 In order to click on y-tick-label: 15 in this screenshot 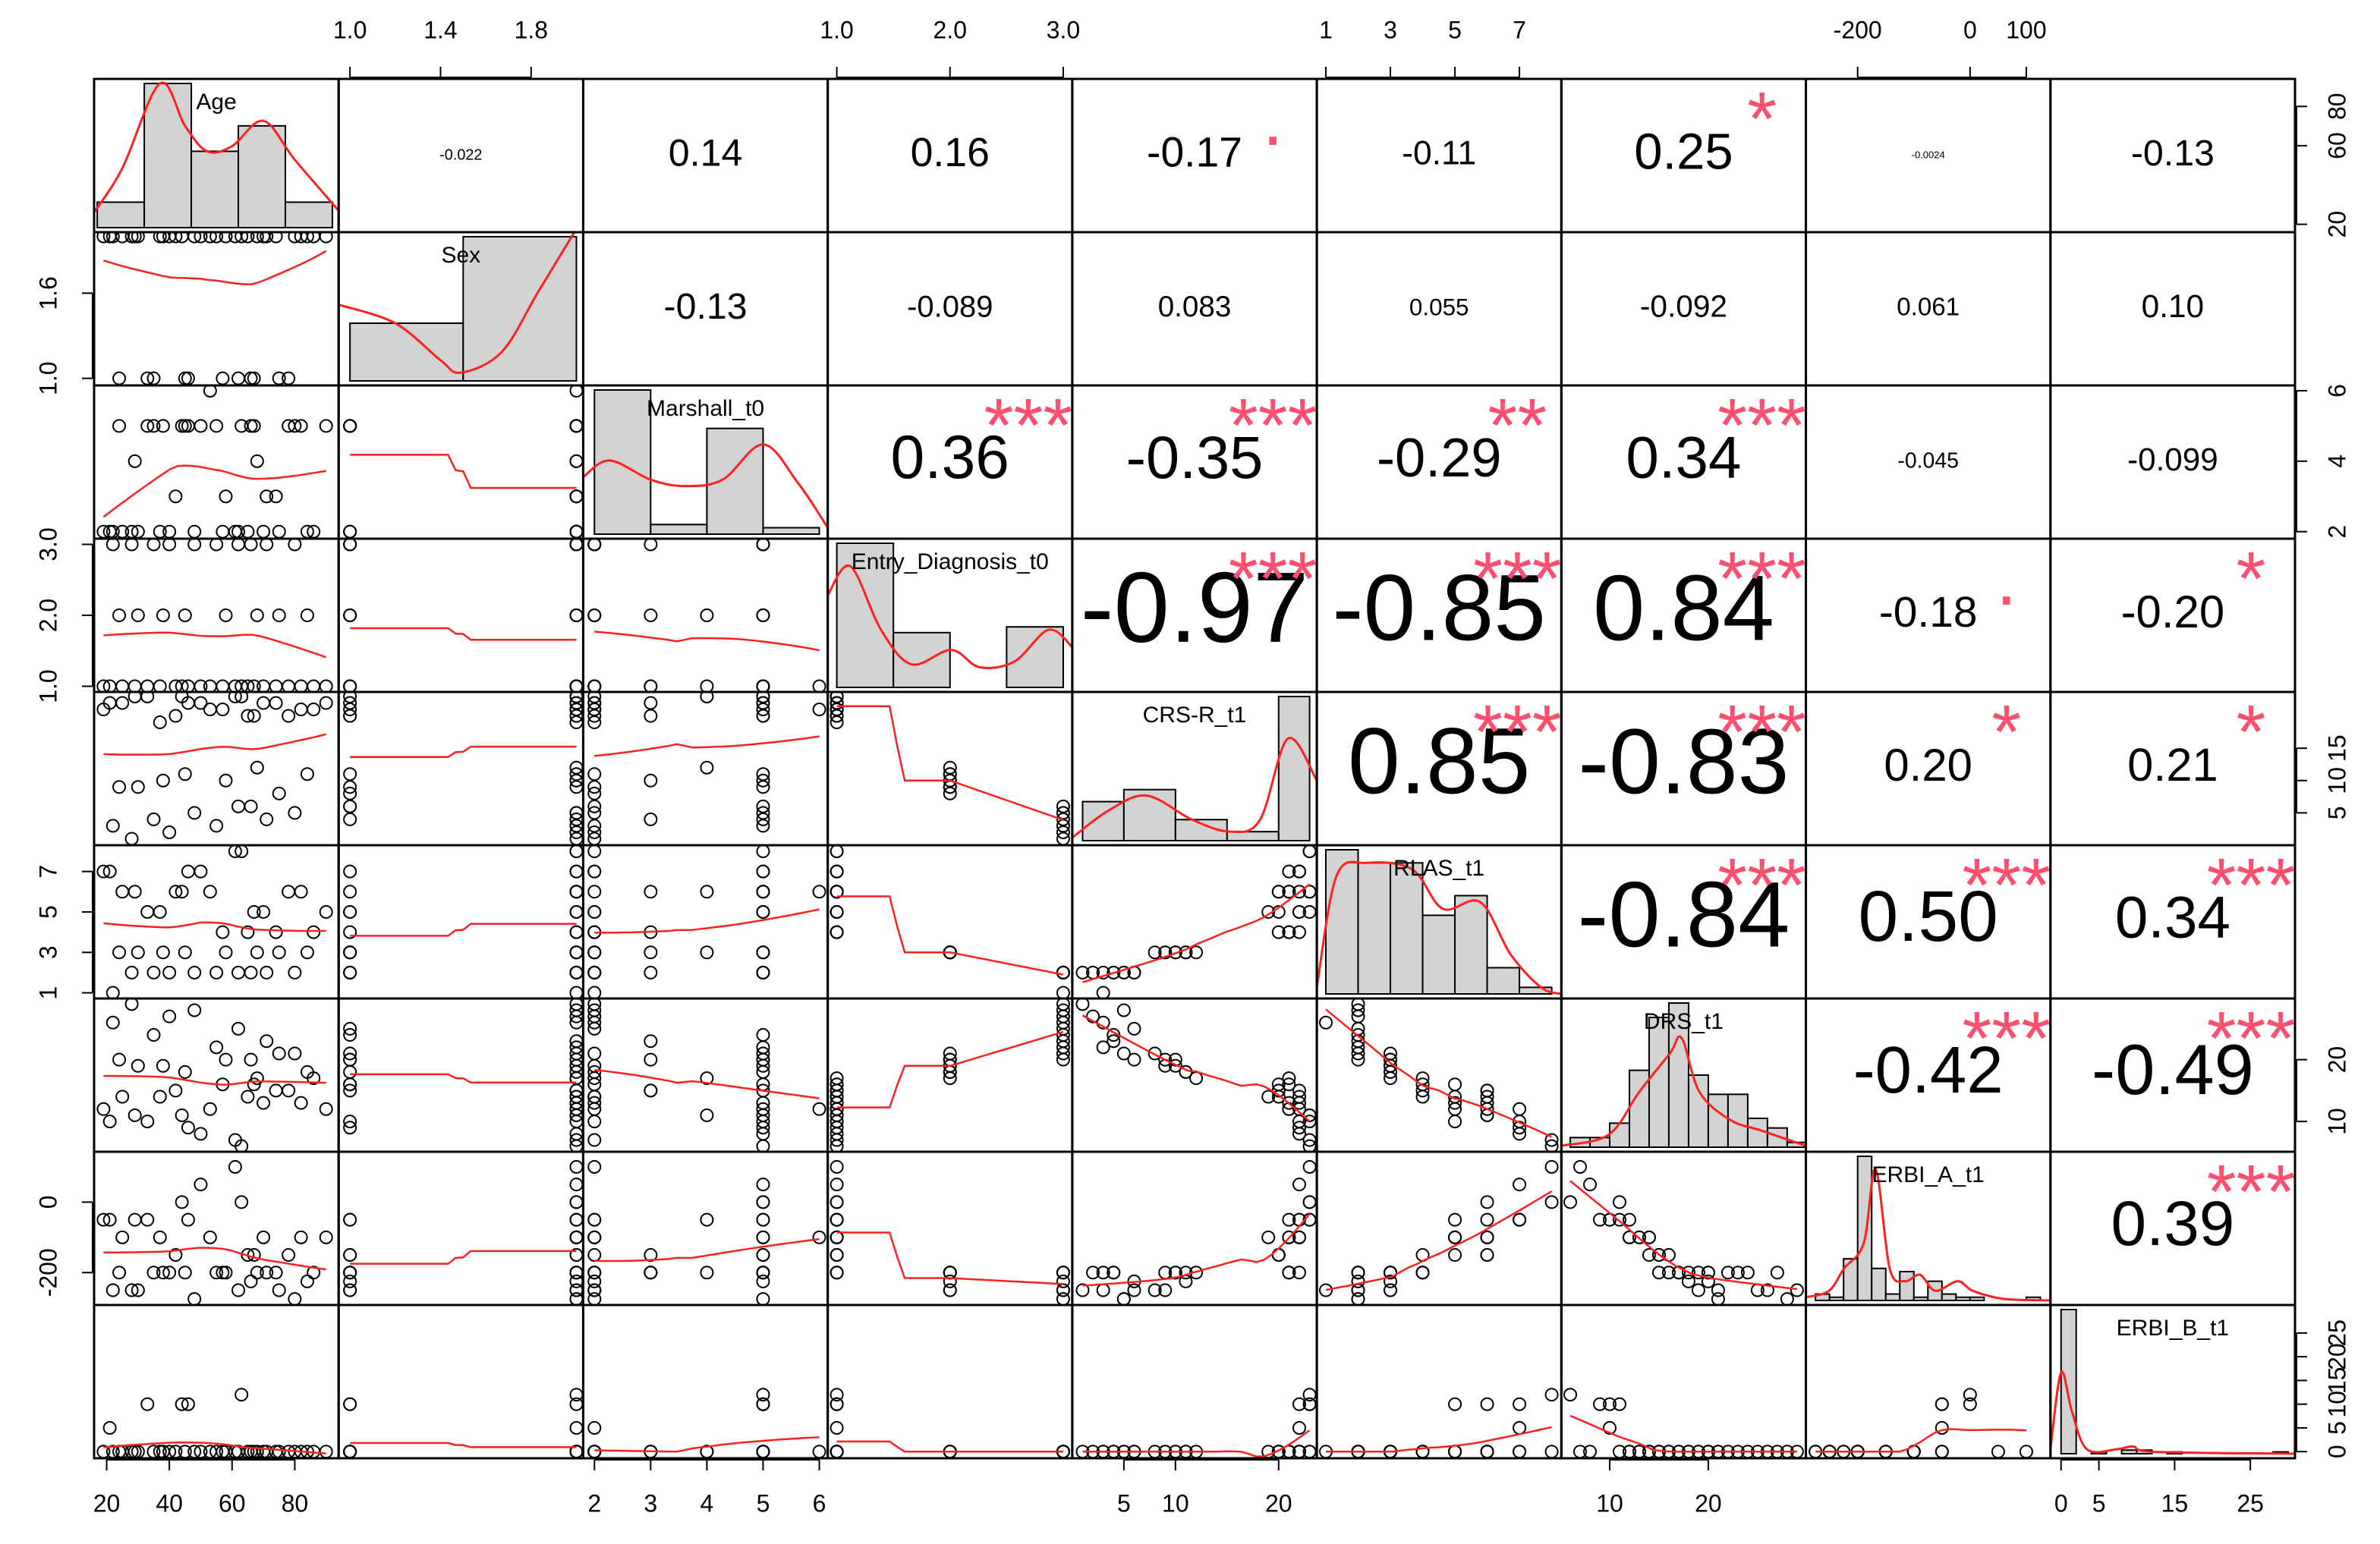, I will do `click(2336, 748)`.